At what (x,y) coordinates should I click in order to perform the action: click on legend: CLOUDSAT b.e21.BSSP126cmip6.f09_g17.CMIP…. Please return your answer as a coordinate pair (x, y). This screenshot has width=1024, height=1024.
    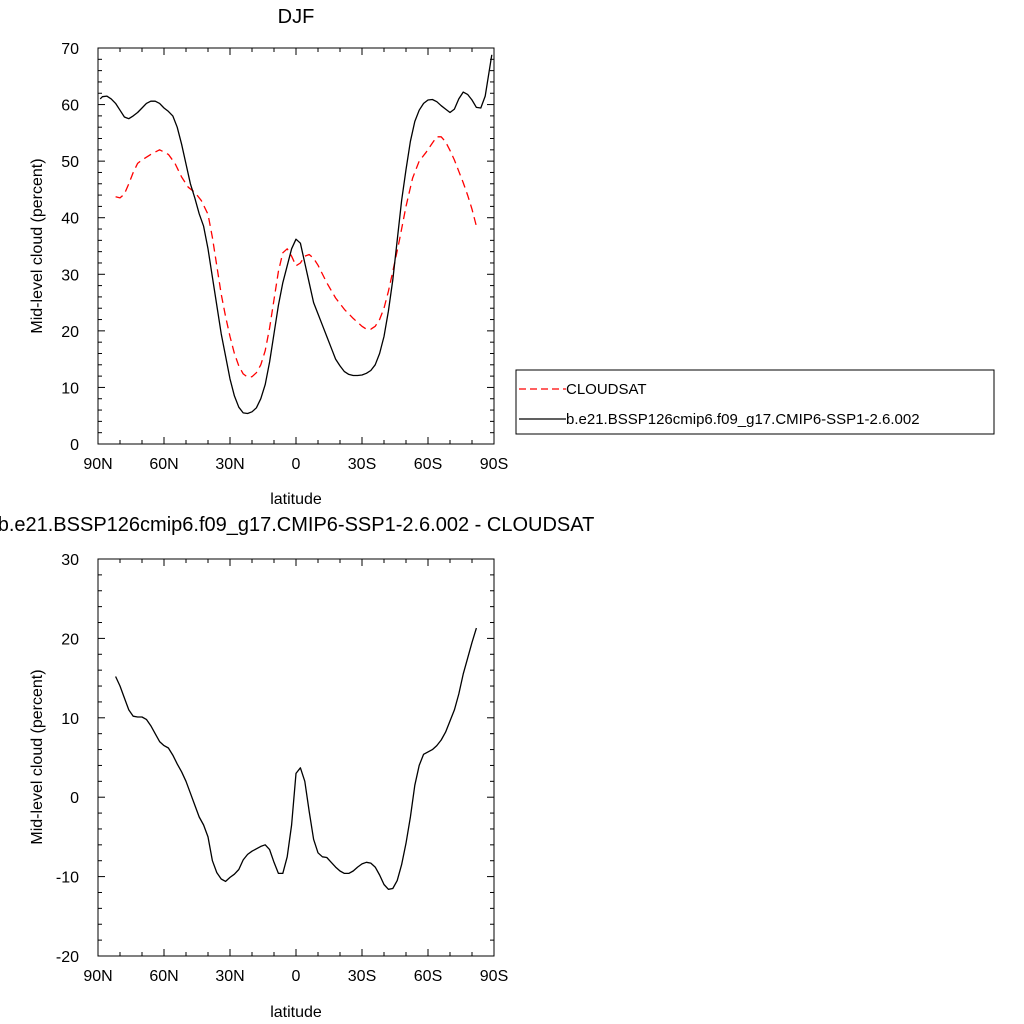
    Looking at the image, I should click on (755, 402).